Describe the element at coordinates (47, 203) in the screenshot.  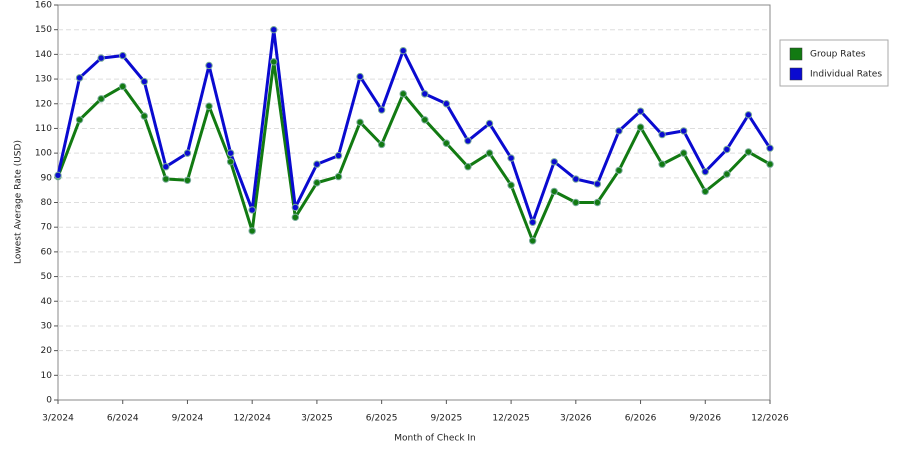
I see `y-tick-label: 80` at that location.